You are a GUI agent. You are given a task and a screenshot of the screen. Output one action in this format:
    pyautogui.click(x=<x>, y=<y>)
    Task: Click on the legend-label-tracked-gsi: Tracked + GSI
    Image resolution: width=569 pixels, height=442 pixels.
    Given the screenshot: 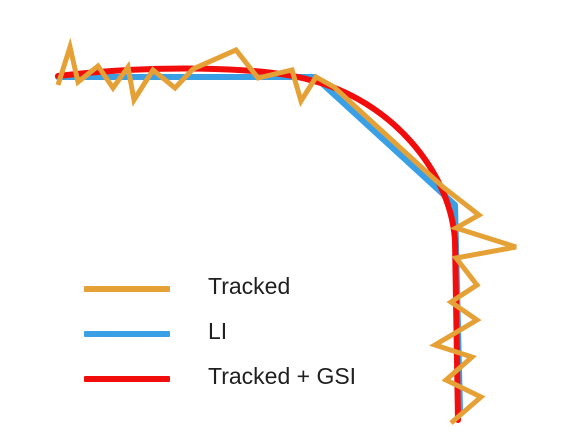 What is the action you would take?
    pyautogui.click(x=282, y=376)
    